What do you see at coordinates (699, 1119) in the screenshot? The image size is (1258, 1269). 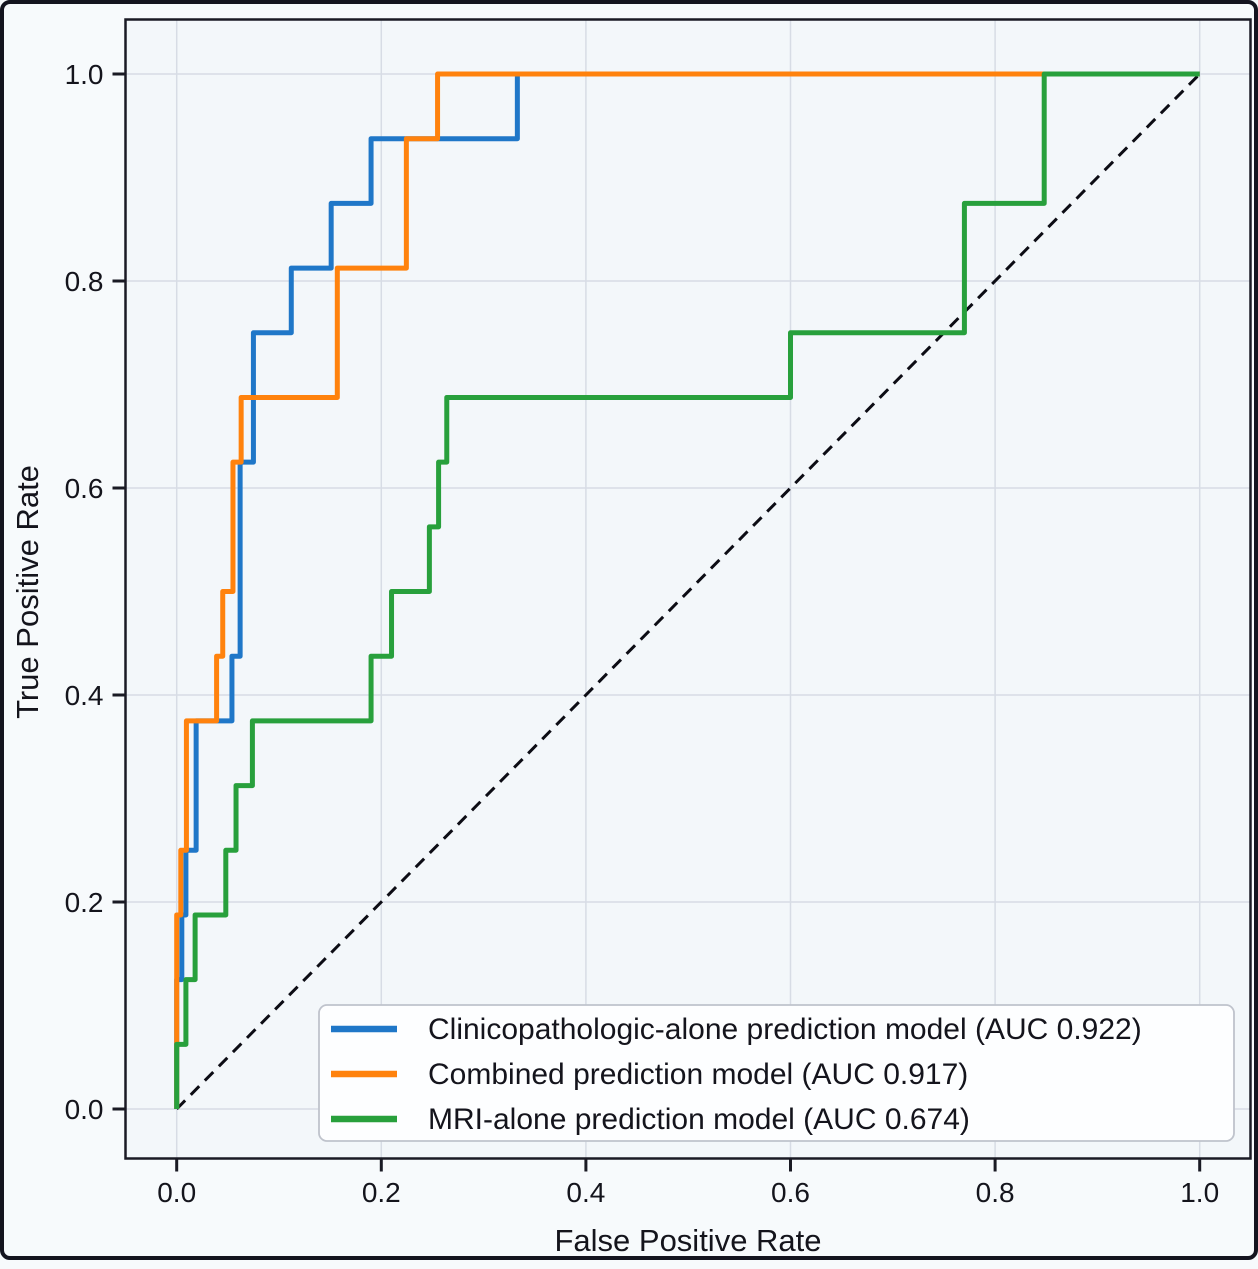 I see `legend-label-2: MRI-alone prediction model (AUC 0.674)` at bounding box center [699, 1119].